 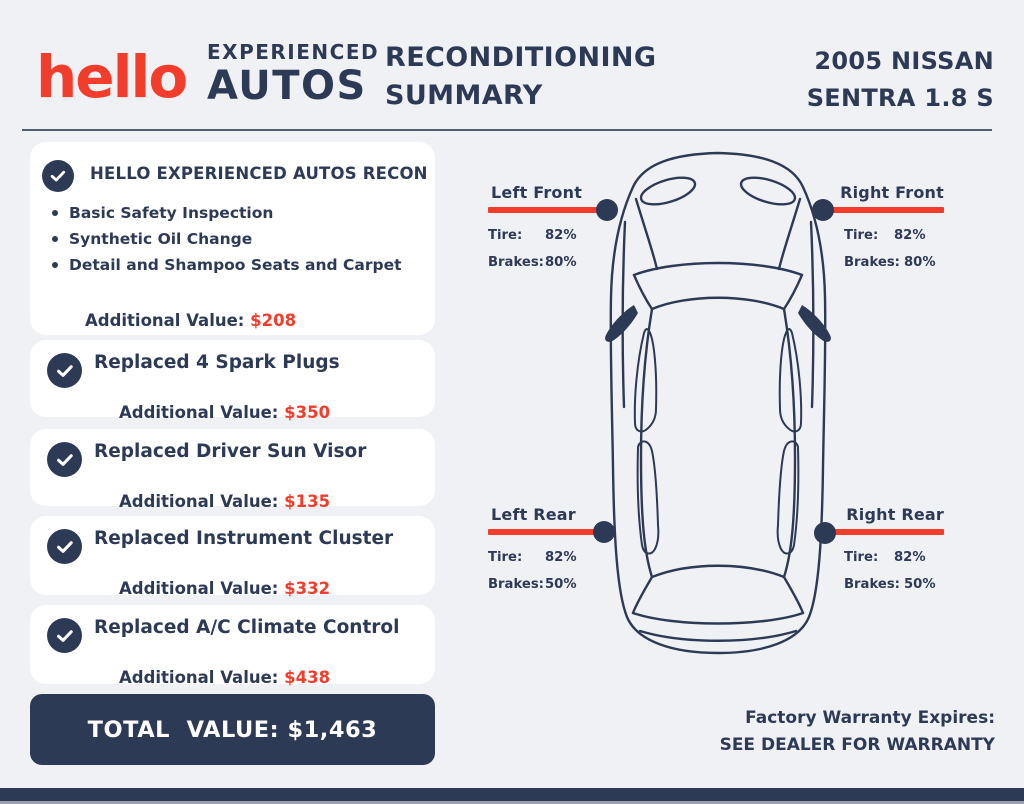 I want to click on mirror-left, so click(x=621, y=323).